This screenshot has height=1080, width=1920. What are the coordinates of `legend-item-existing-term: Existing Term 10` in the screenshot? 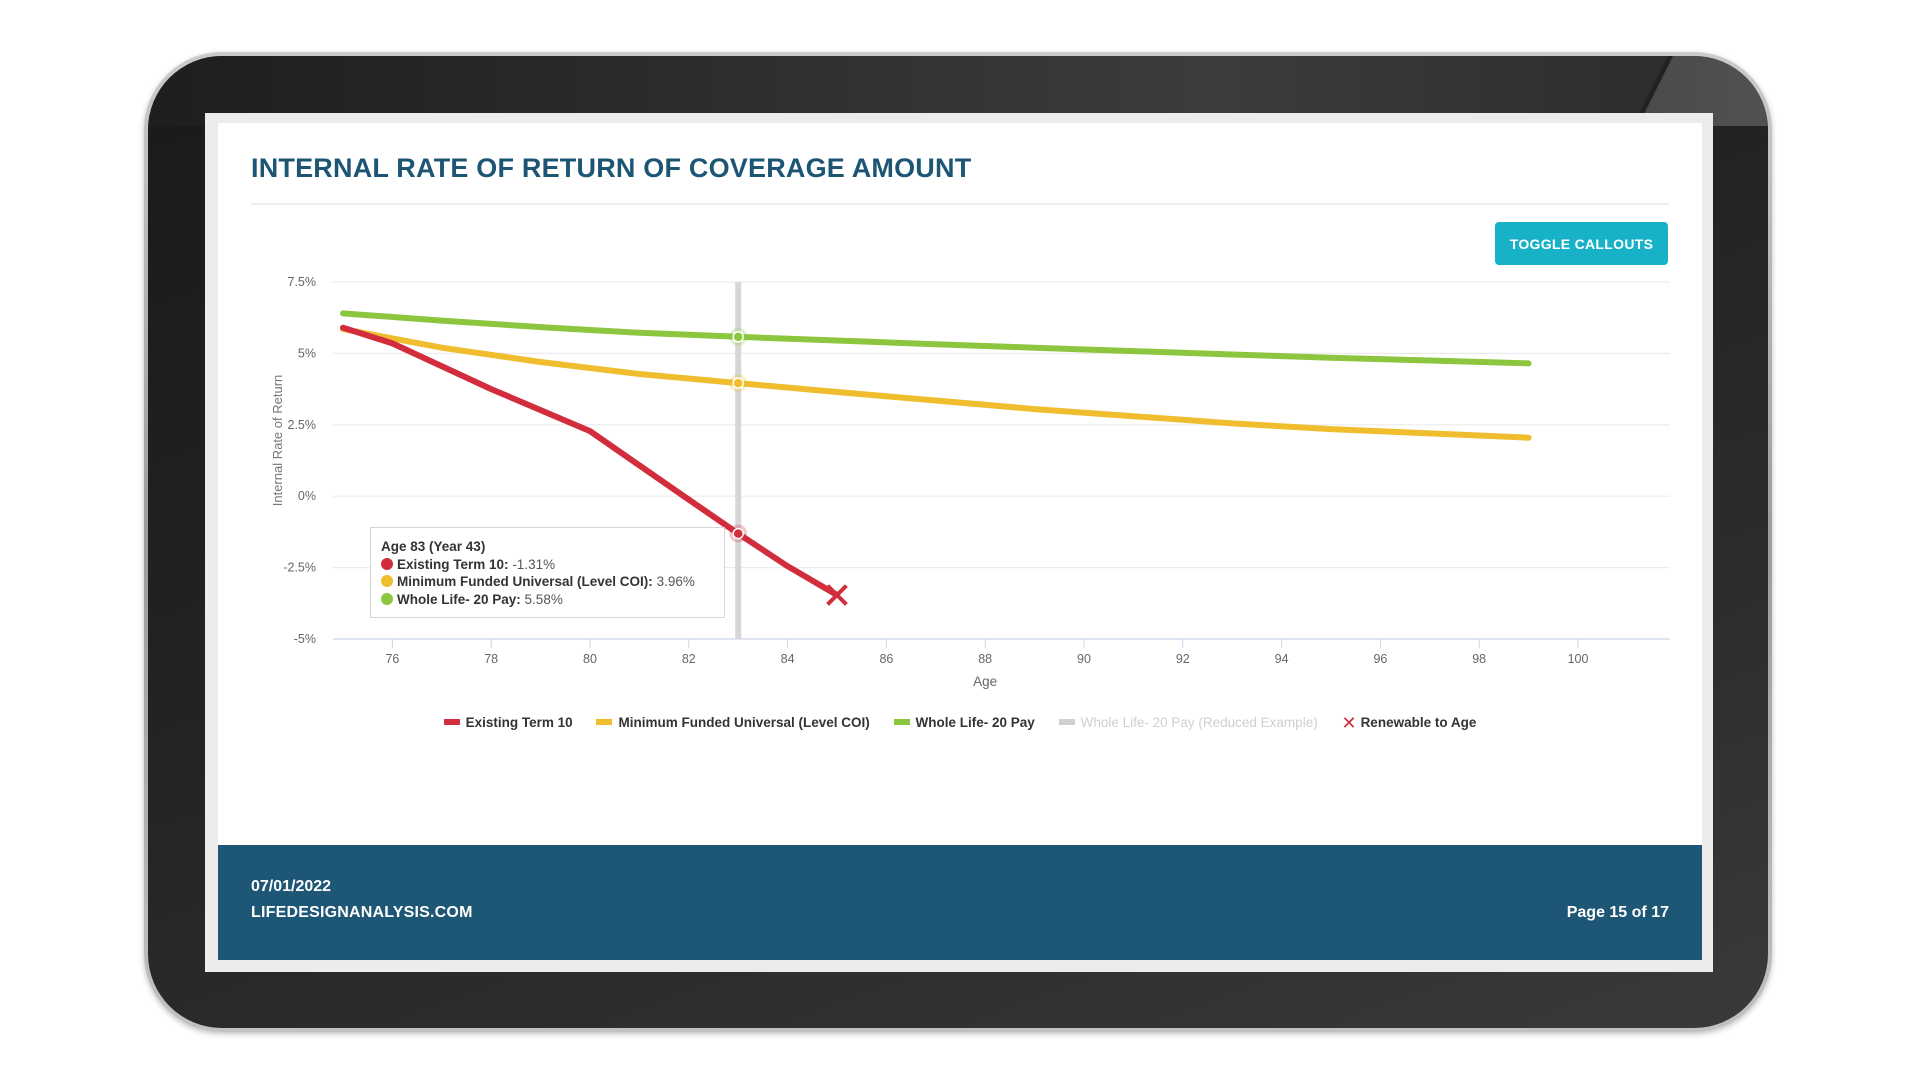 It's located at (508, 722).